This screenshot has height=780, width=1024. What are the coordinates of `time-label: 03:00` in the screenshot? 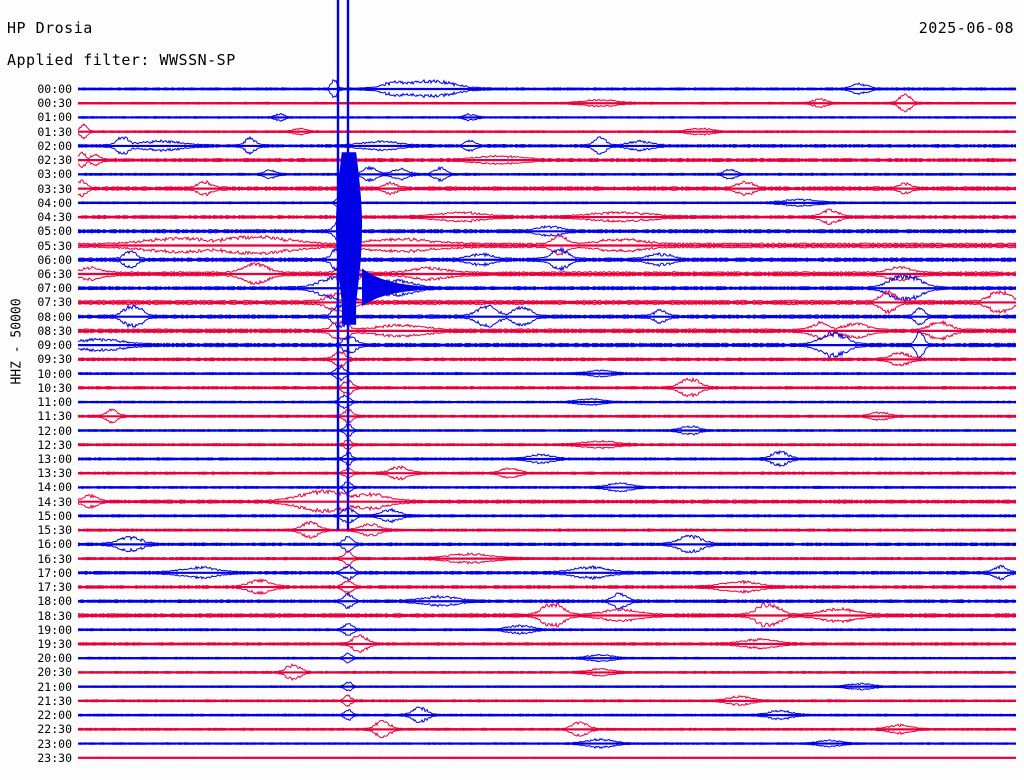 It's located at (54, 174).